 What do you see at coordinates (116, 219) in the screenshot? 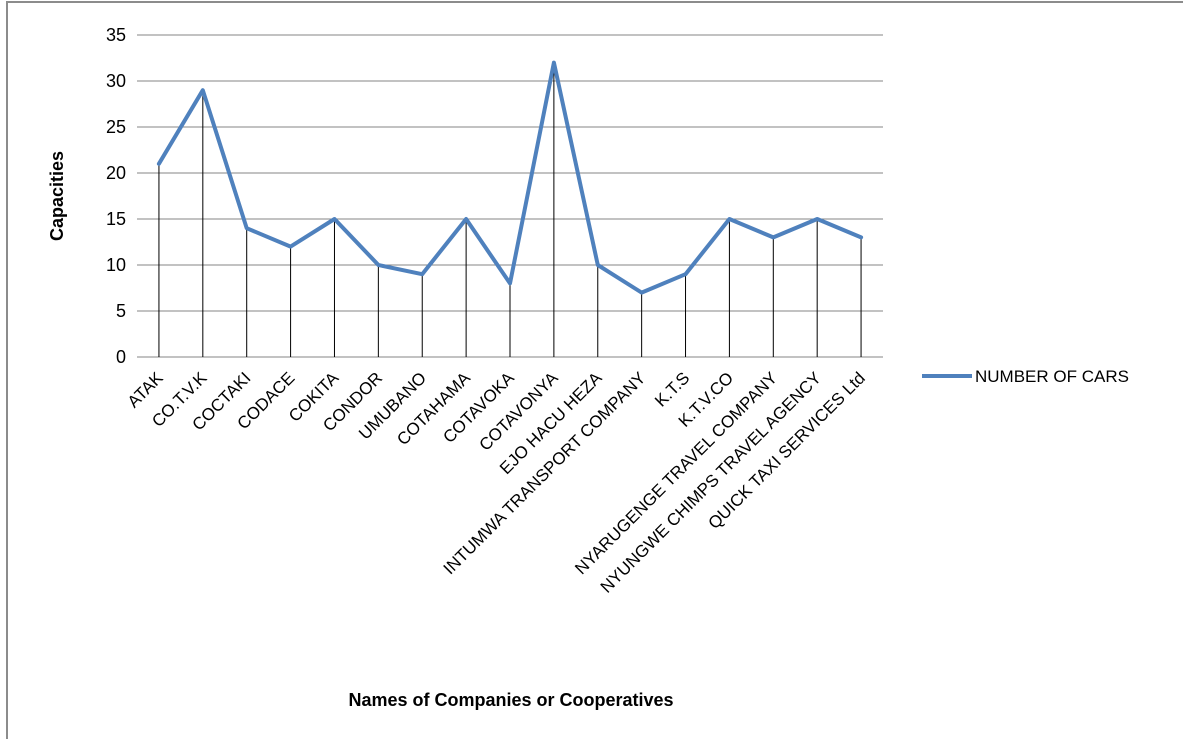
I see `y-tick-label: 15` at bounding box center [116, 219].